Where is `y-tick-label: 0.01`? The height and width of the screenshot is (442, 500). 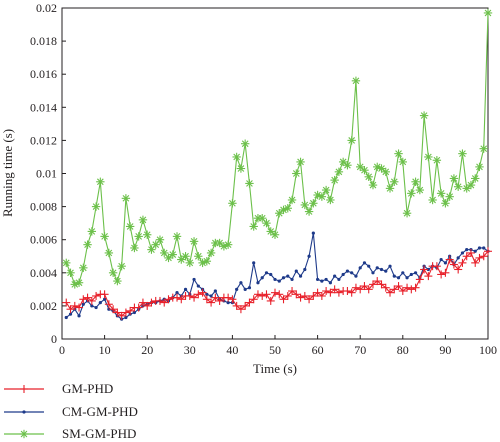
y-tick-label: 0.01 is located at coordinates (46, 174).